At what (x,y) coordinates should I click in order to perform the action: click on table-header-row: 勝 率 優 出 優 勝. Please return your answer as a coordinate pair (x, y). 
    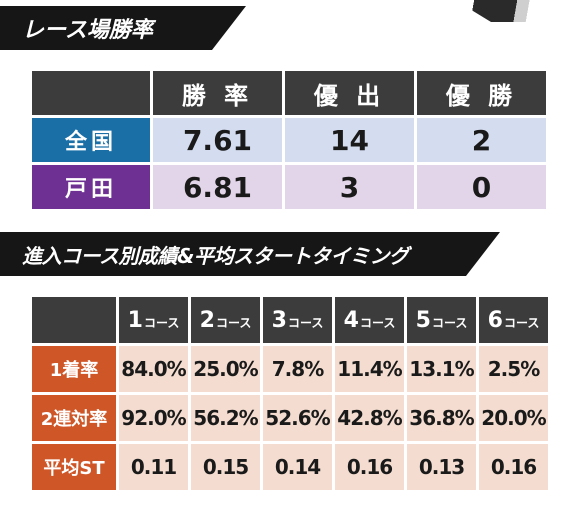
    Looking at the image, I should click on (289, 93).